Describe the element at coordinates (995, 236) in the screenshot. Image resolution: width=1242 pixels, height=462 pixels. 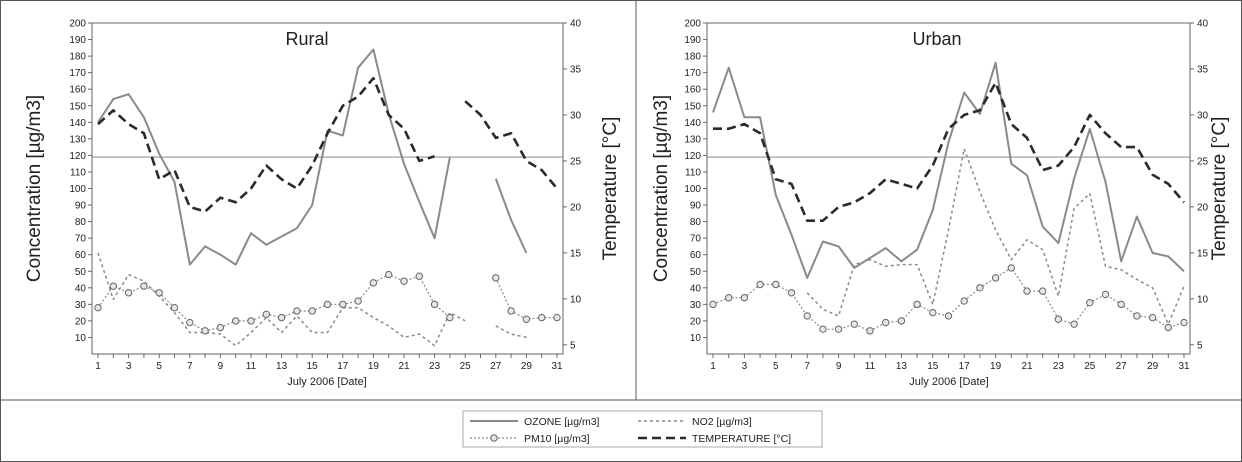
I see `series-line-no2` at that location.